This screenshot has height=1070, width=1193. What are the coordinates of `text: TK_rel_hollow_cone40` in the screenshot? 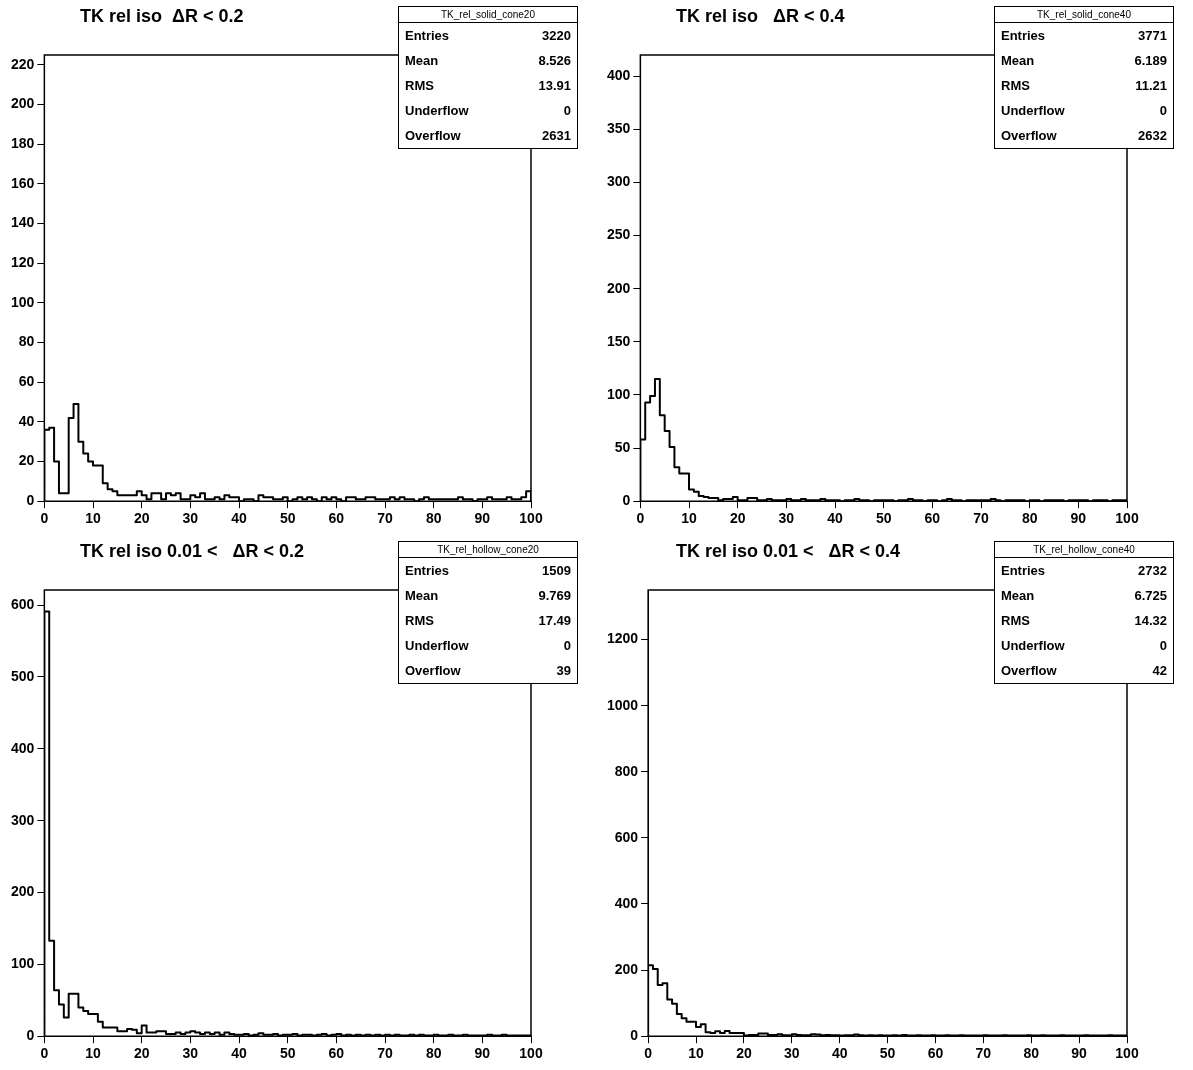 It's located at (1084, 550).